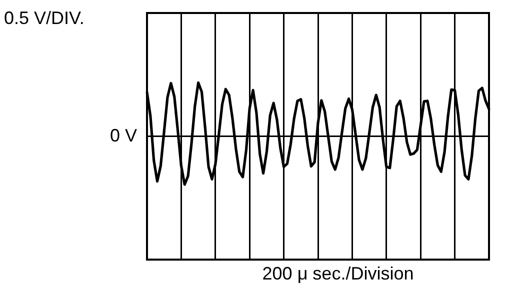 Image resolution: width=512 pixels, height=302 pixels. Describe the element at coordinates (44, 18) in the screenshot. I see `y-axis-title: 0.5 V/DIV.` at that location.